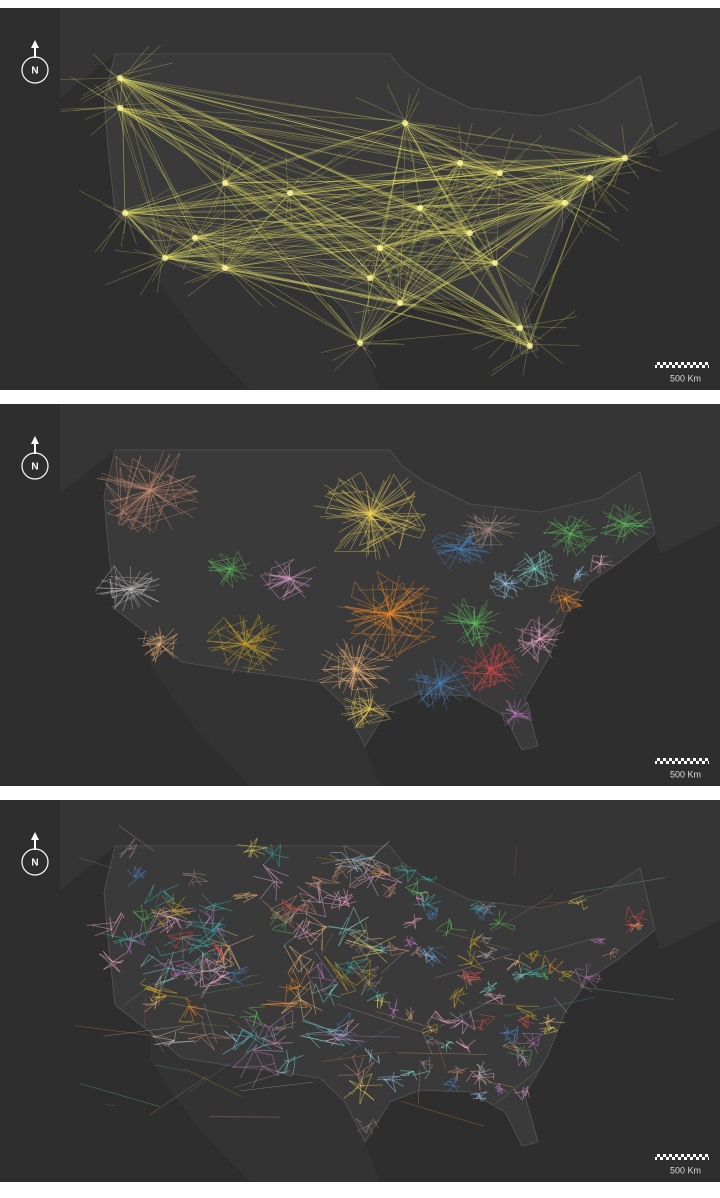 Image resolution: width=720 pixels, height=1198 pixels. Describe the element at coordinates (34, 863) in the screenshot. I see `compass-label: N` at that location.